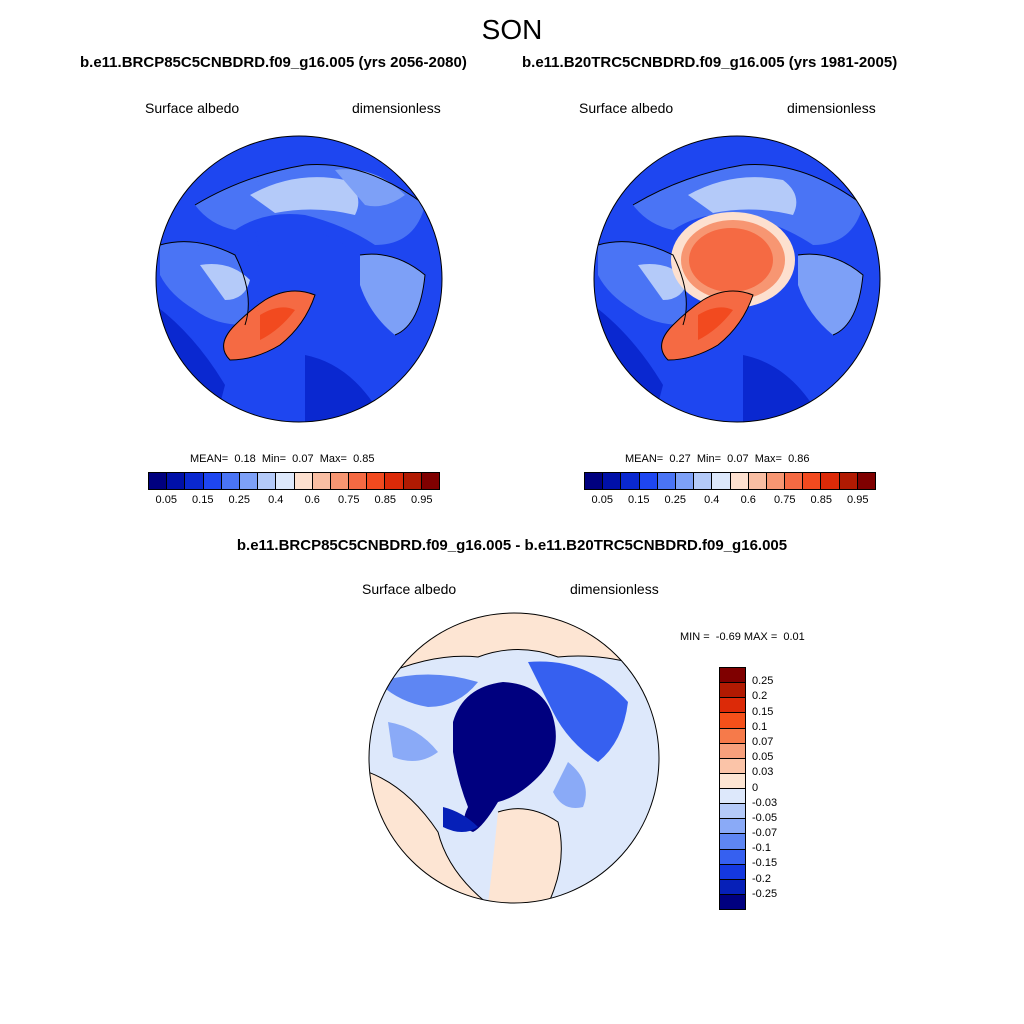 This screenshot has width=1024, height=1024. Describe the element at coordinates (192, 108) in the screenshot. I see `left-variable-label: Surface albedo` at that location.